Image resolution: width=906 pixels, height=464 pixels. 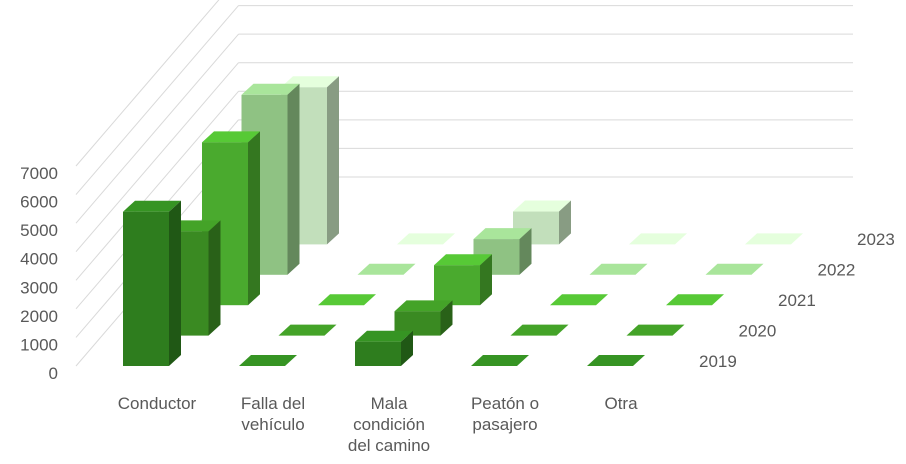 What do you see at coordinates (797, 300) in the screenshot?
I see `series-label: 2021` at bounding box center [797, 300].